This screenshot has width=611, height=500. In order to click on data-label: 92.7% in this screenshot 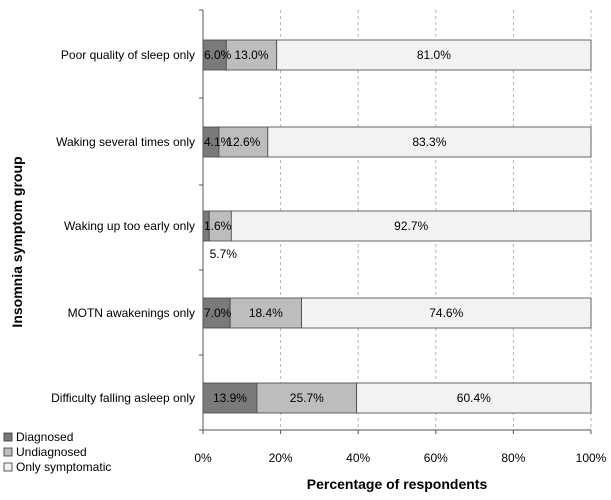, I will do `click(411, 226)`.